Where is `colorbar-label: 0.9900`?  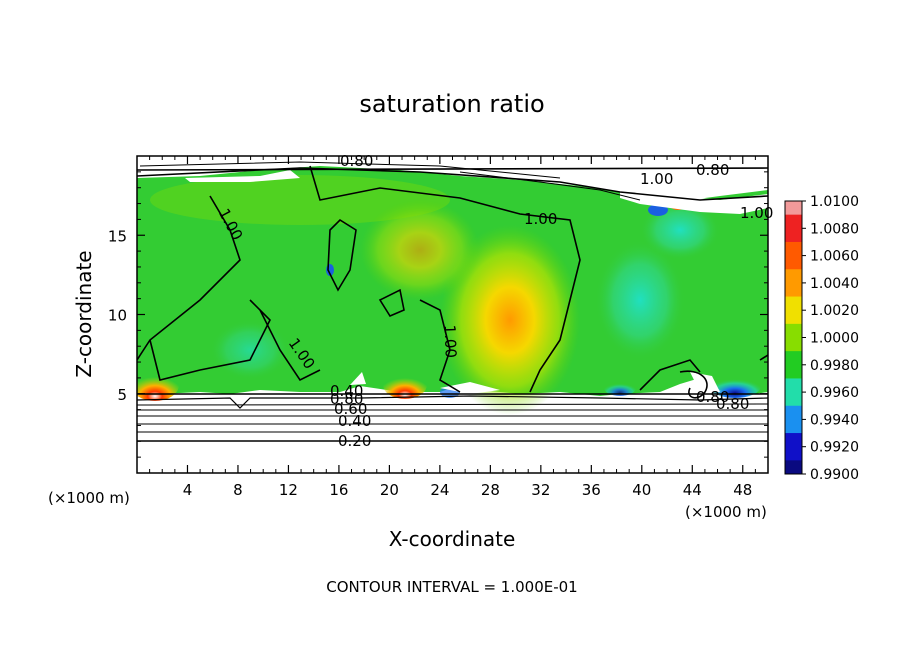
colorbar-label: 0.9900 is located at coordinates (834, 475).